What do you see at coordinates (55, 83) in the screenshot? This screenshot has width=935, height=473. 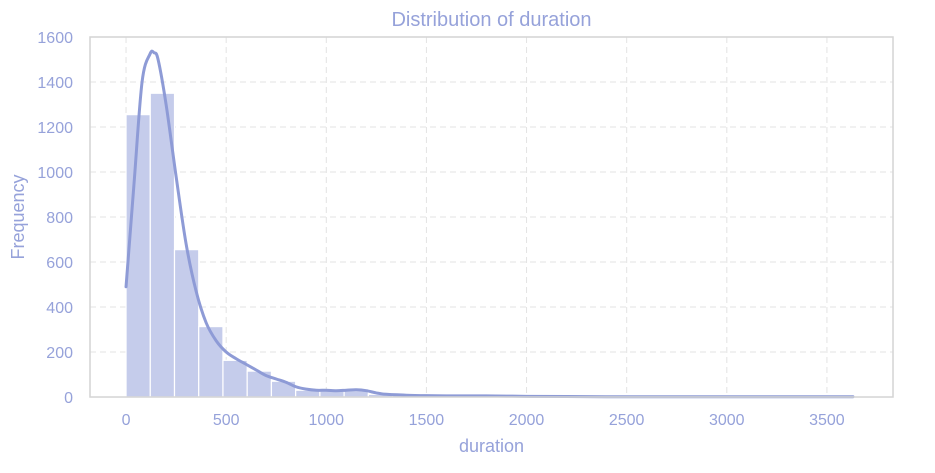 I see `y-tick-label: 1400` at bounding box center [55, 83].